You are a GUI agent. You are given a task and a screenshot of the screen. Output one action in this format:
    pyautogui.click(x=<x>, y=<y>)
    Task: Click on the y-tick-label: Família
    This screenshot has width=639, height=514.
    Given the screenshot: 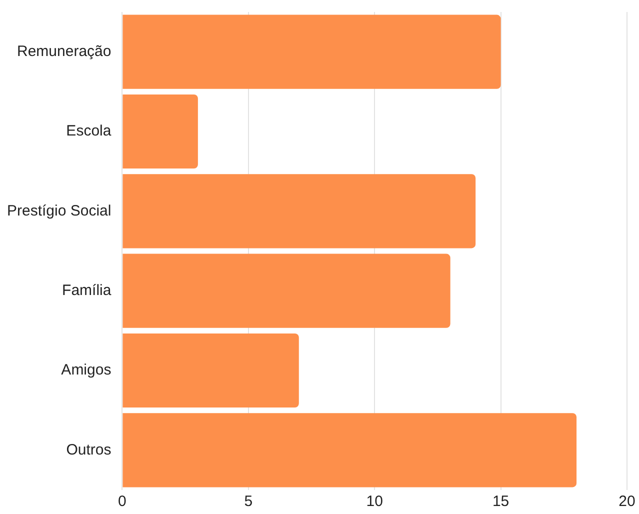 What is the action you would take?
    pyautogui.click(x=87, y=290)
    